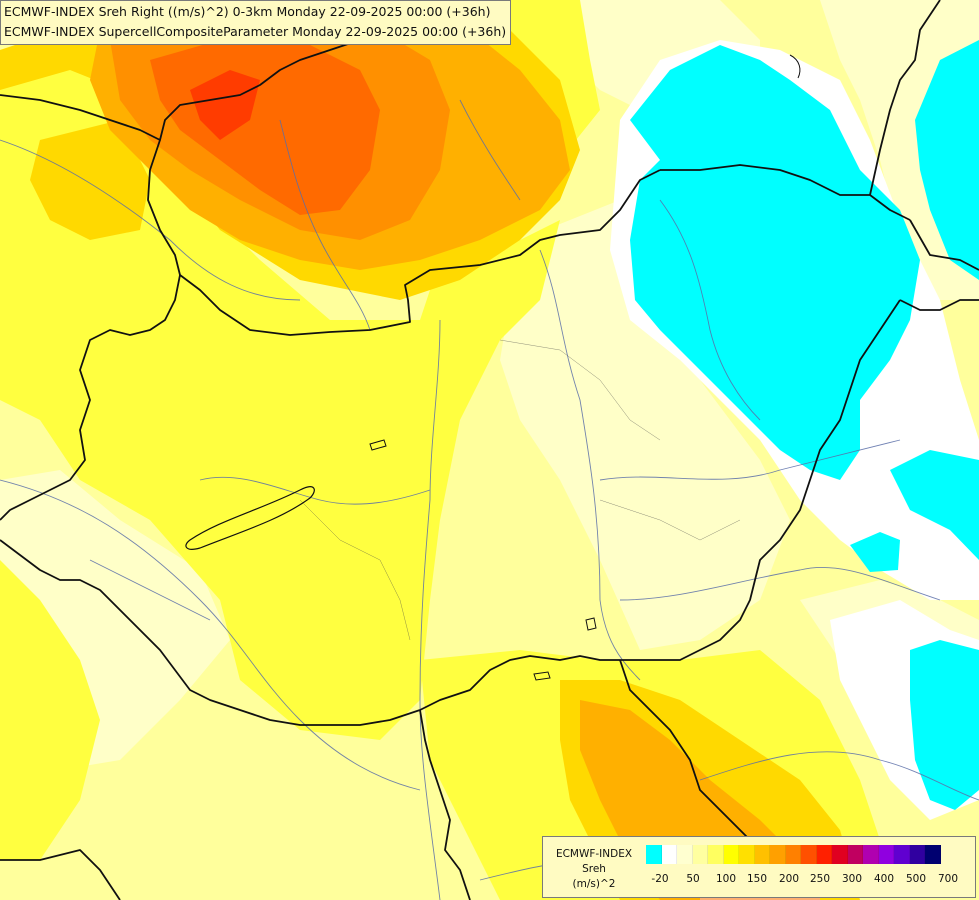  I want to click on legend-title-2: Sreh, so click(594, 869).